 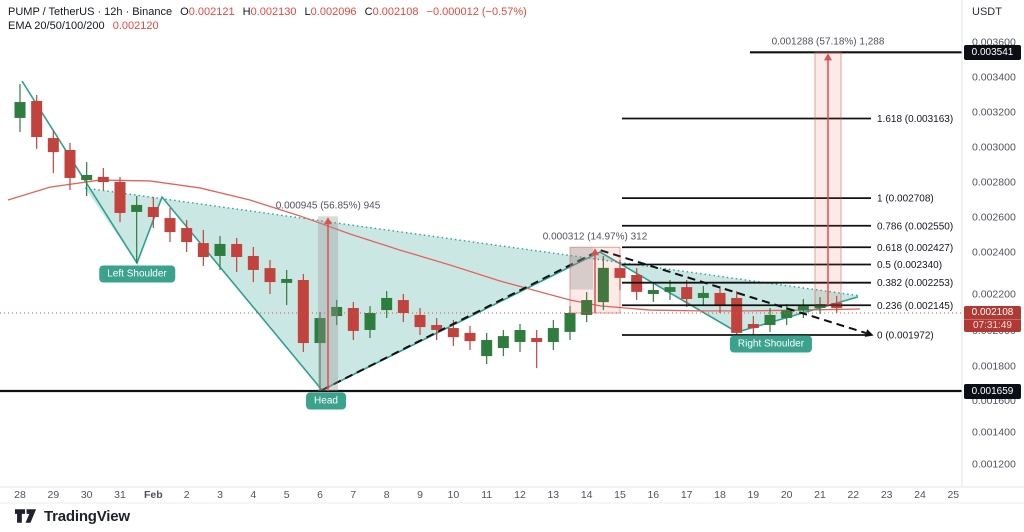 I want to click on date-tick-label: 2, so click(x=187, y=495).